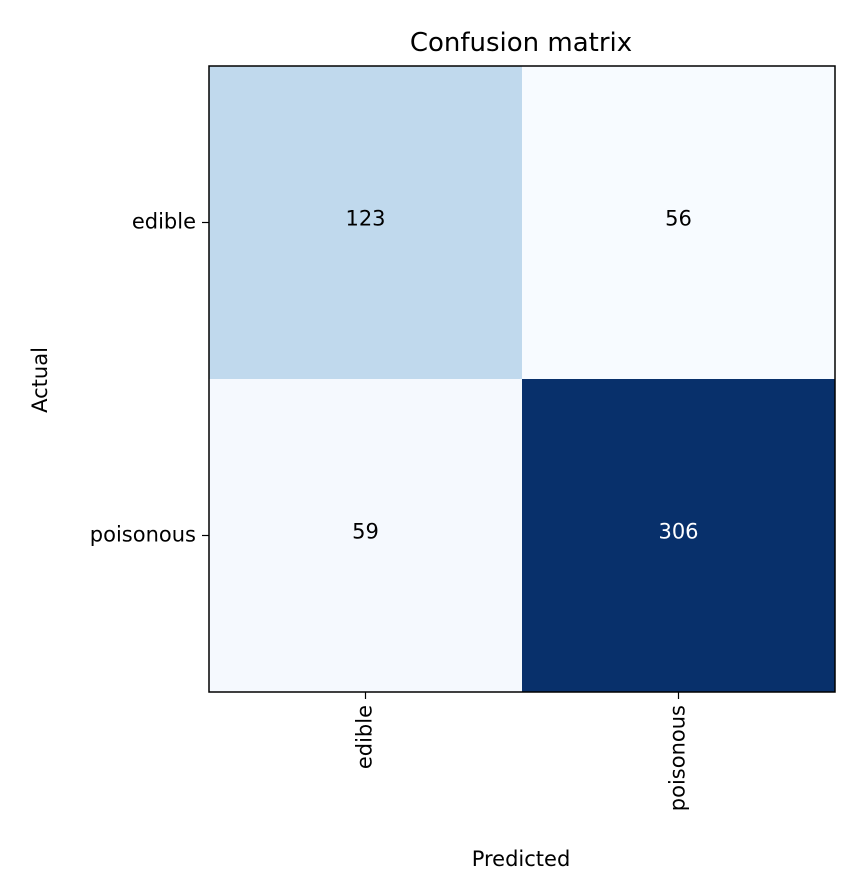  I want to click on x-axis-label: Predicted, so click(521, 859).